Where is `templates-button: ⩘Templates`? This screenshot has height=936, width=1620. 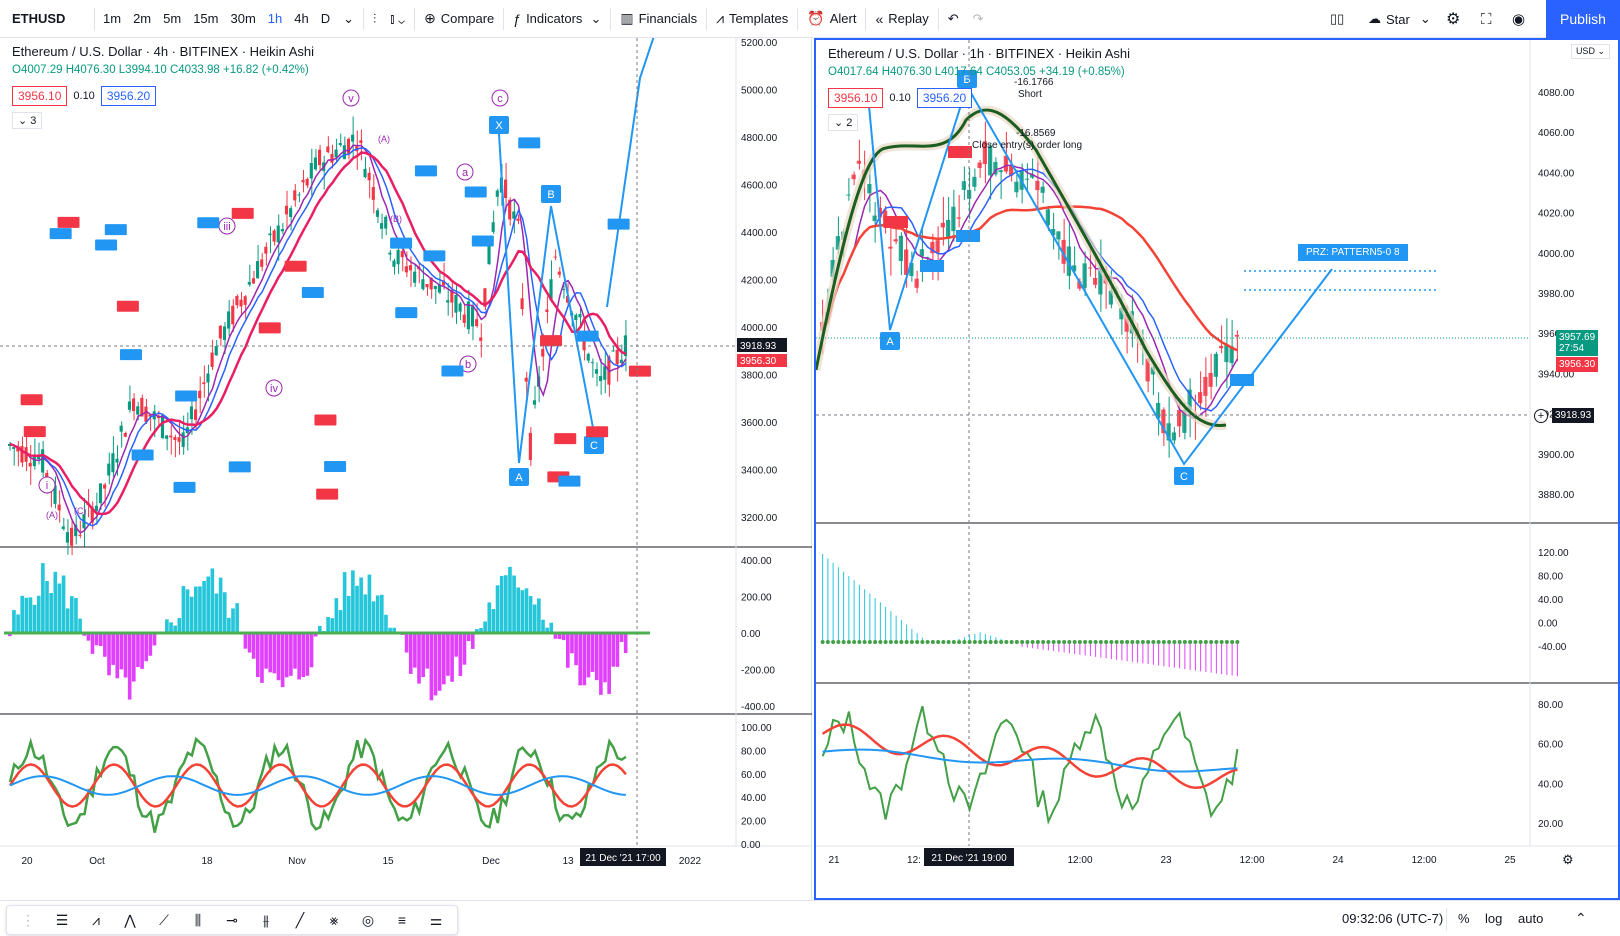
templates-button: ⩘Templates is located at coordinates (752, 19).